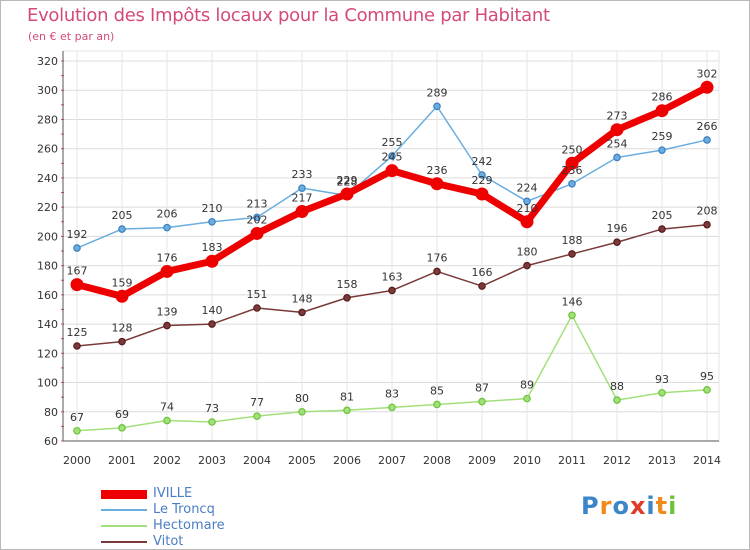  What do you see at coordinates (651, 506) in the screenshot?
I see `logo-letter: i` at bounding box center [651, 506].